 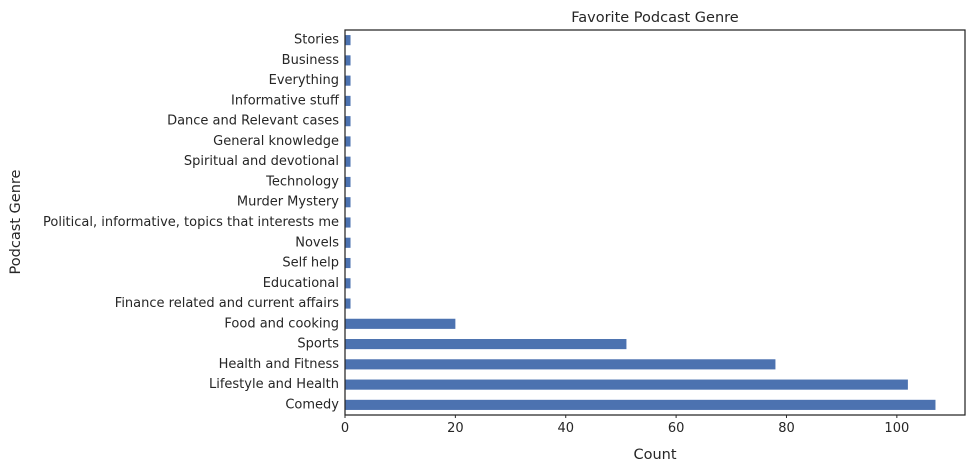 I want to click on y-tick-label: Technology, so click(x=302, y=181).